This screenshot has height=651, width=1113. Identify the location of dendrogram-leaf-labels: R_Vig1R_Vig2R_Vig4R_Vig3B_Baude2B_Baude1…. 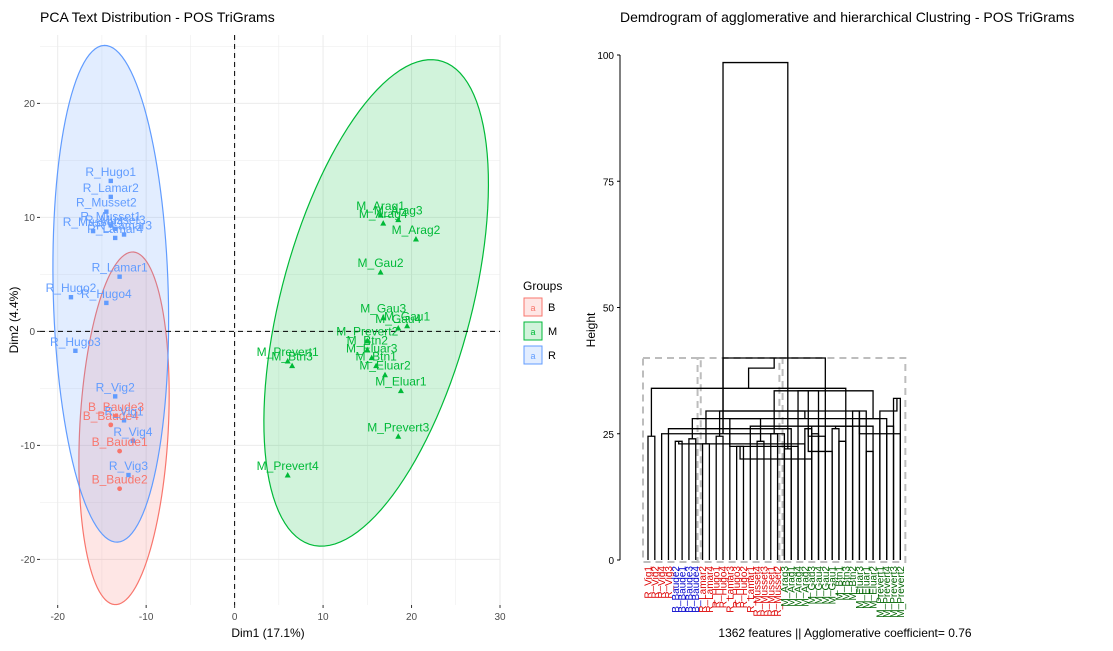
(775, 592).